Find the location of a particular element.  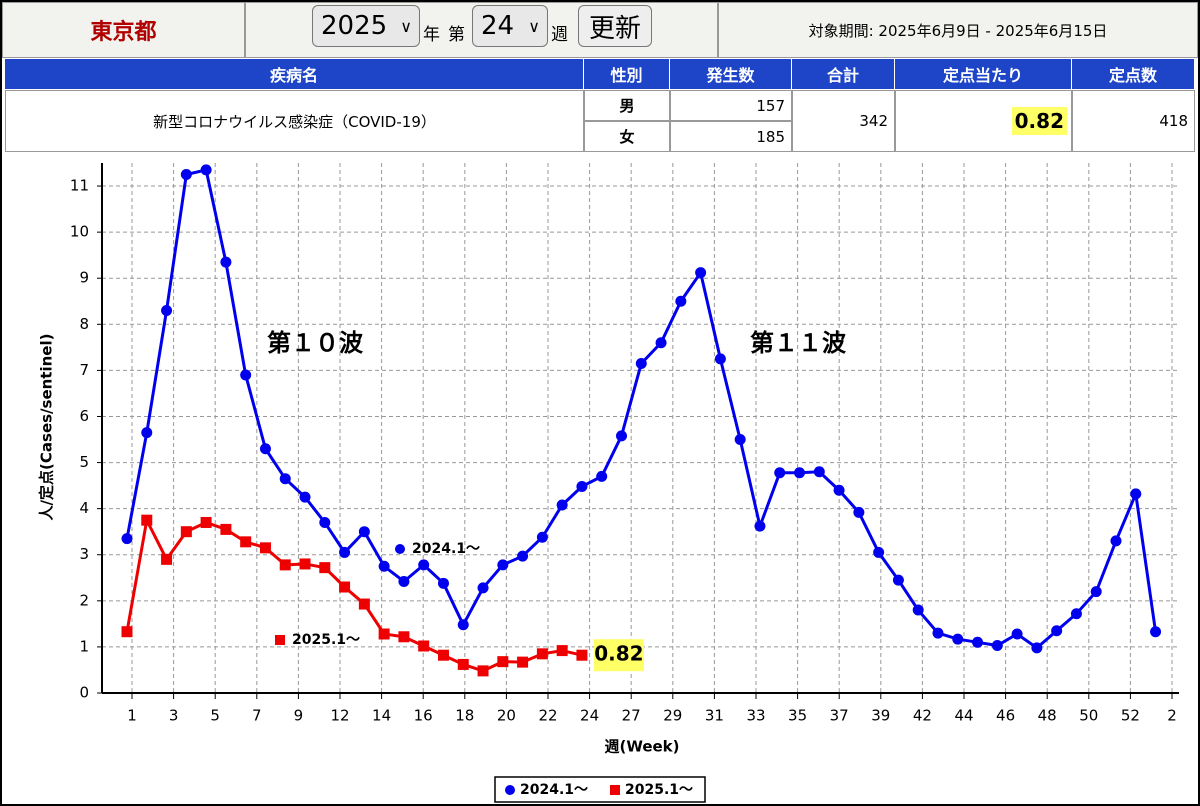

x-tick-label: 46 is located at coordinates (1005, 716).